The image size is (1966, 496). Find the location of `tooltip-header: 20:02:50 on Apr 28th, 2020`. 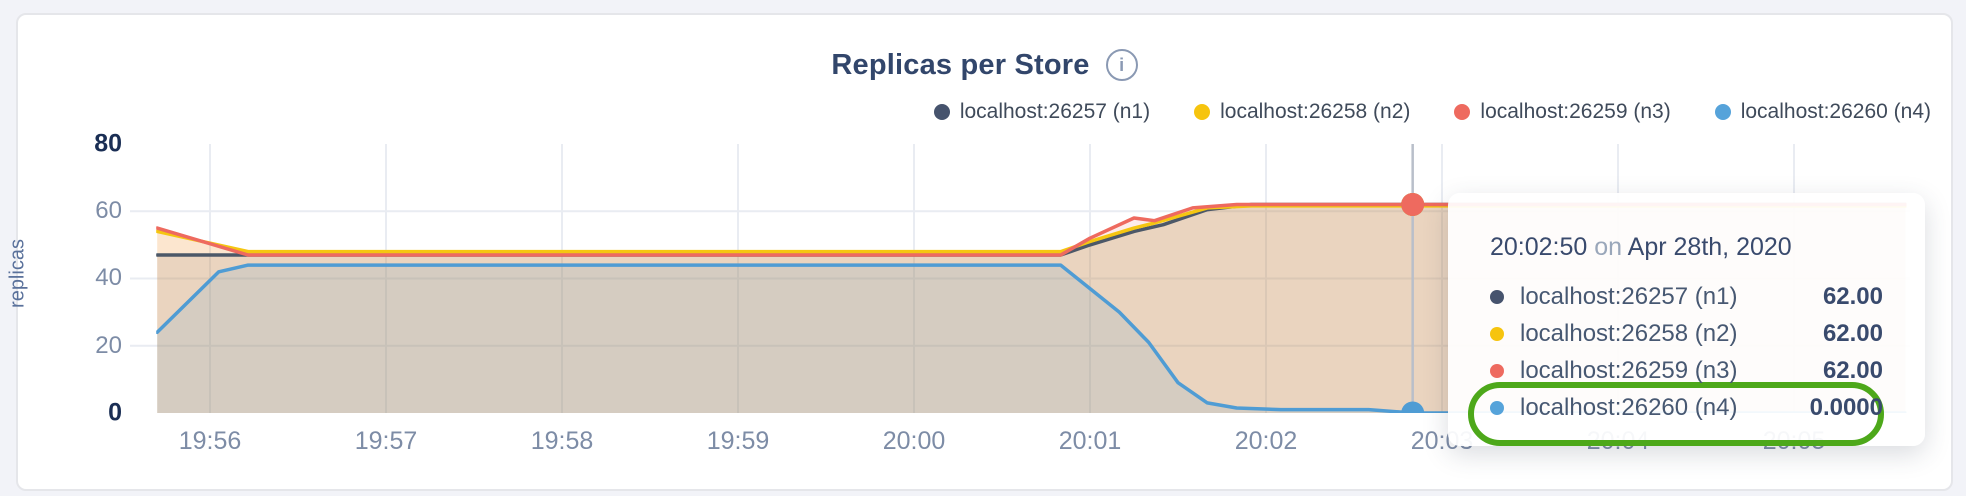

tooltip-header: 20:02:50 on Apr 28th, 2020 is located at coordinates (1686, 247).